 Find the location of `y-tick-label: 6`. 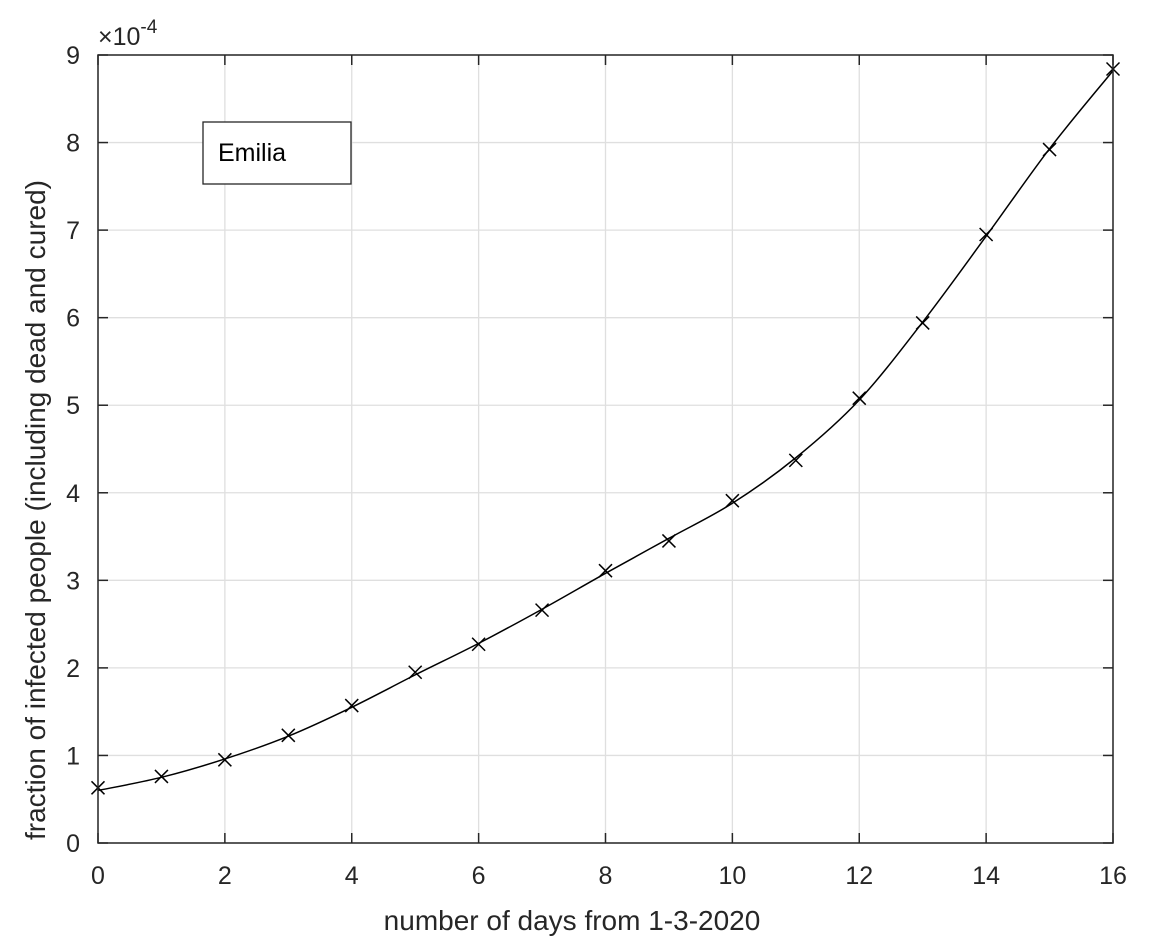

y-tick-label: 6 is located at coordinates (73, 319).